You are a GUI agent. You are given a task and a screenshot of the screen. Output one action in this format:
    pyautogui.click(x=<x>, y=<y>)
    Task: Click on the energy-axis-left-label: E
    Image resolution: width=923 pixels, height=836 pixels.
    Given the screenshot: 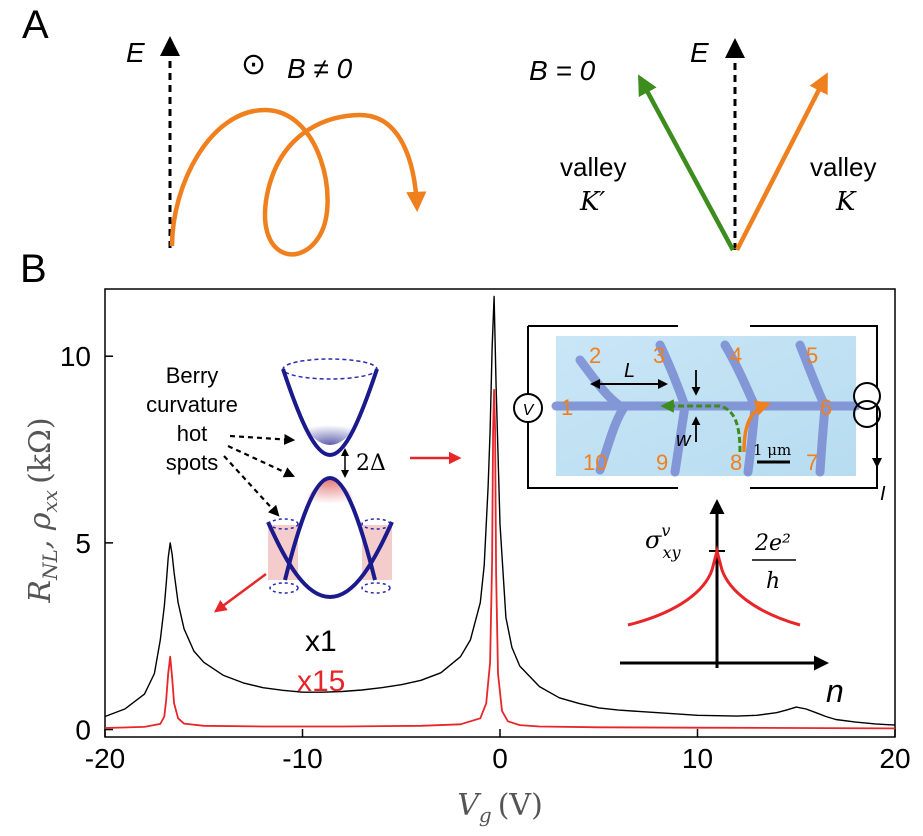 What is the action you would take?
    pyautogui.click(x=135, y=52)
    